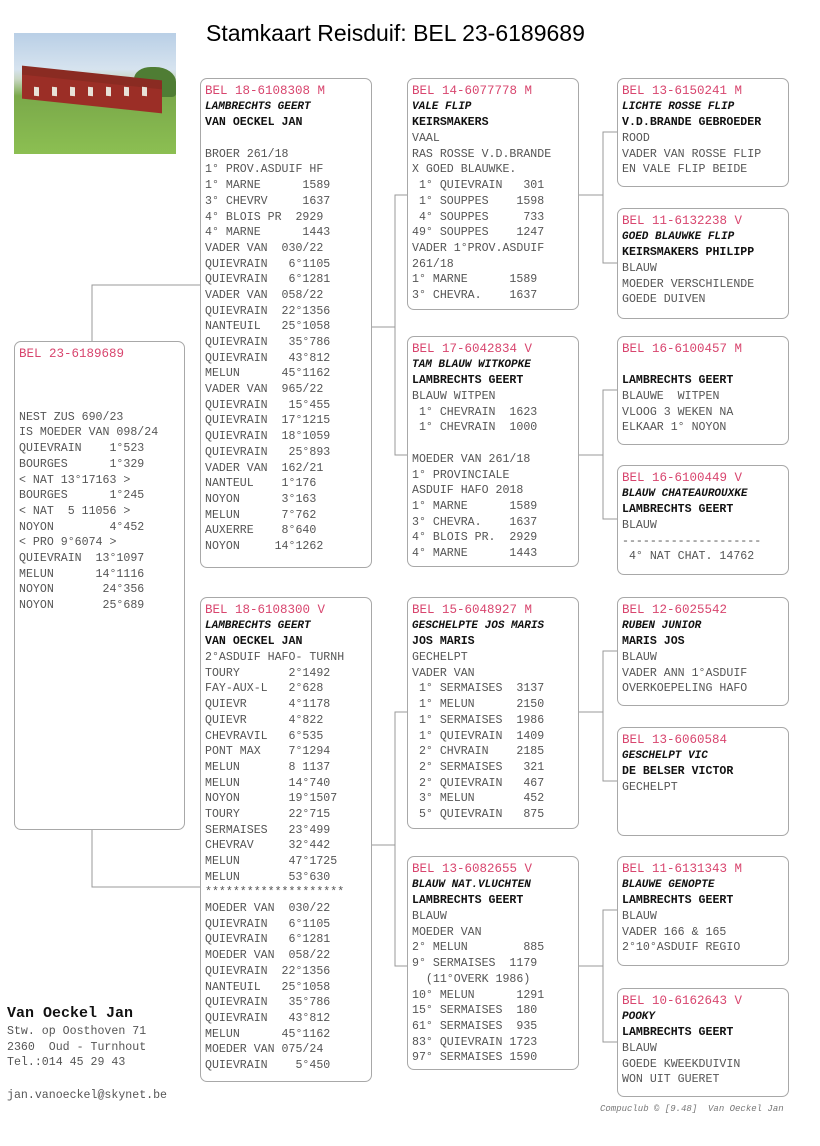 Image resolution: width=820 pixels, height=1146 pixels. What do you see at coordinates (475, 538) in the screenshot?
I see `info-line: 4° BLOIS PR. 2929` at bounding box center [475, 538].